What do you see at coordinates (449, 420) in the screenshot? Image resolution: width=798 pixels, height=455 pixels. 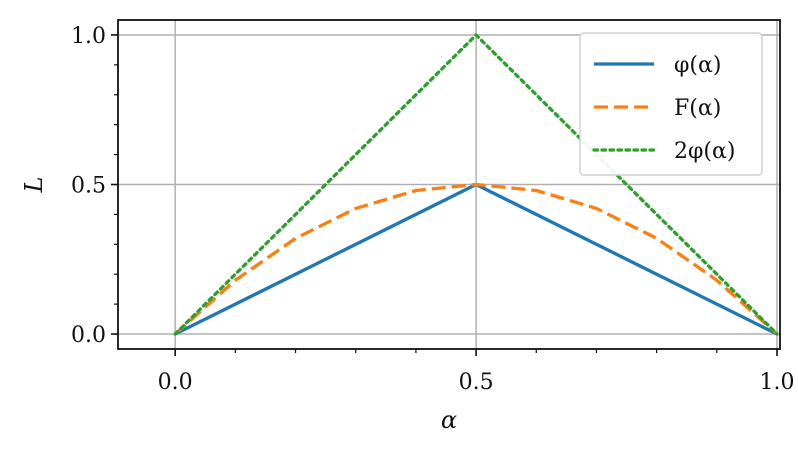 I see `x-axis-label: α` at bounding box center [449, 420].